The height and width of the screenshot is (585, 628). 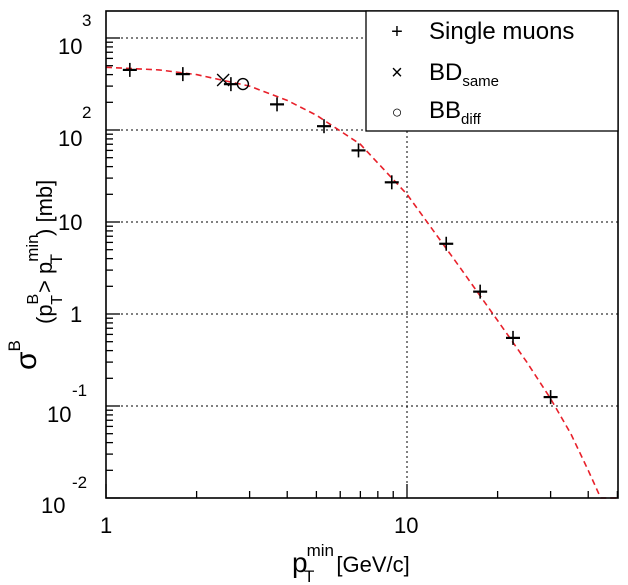 What do you see at coordinates (397, 73) in the screenshot?
I see `cross-marker-icon: ×` at bounding box center [397, 73].